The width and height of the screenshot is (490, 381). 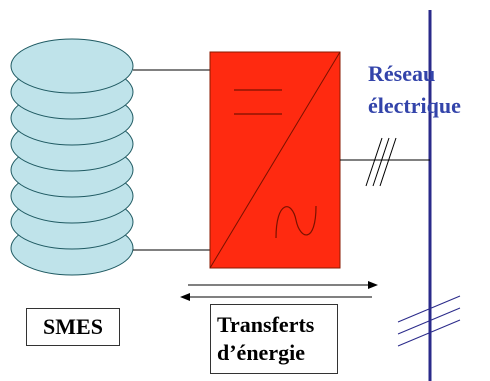 What do you see at coordinates (429, 90) in the screenshot?
I see `grid-label: Réseau électrique` at bounding box center [429, 90].